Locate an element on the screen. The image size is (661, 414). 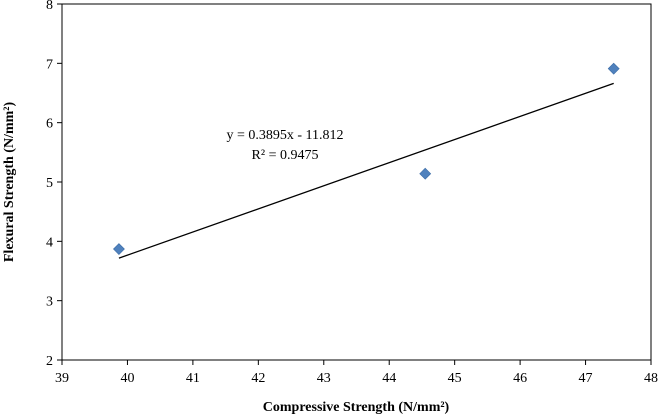
y-tick-label: 4 is located at coordinates (49, 242).